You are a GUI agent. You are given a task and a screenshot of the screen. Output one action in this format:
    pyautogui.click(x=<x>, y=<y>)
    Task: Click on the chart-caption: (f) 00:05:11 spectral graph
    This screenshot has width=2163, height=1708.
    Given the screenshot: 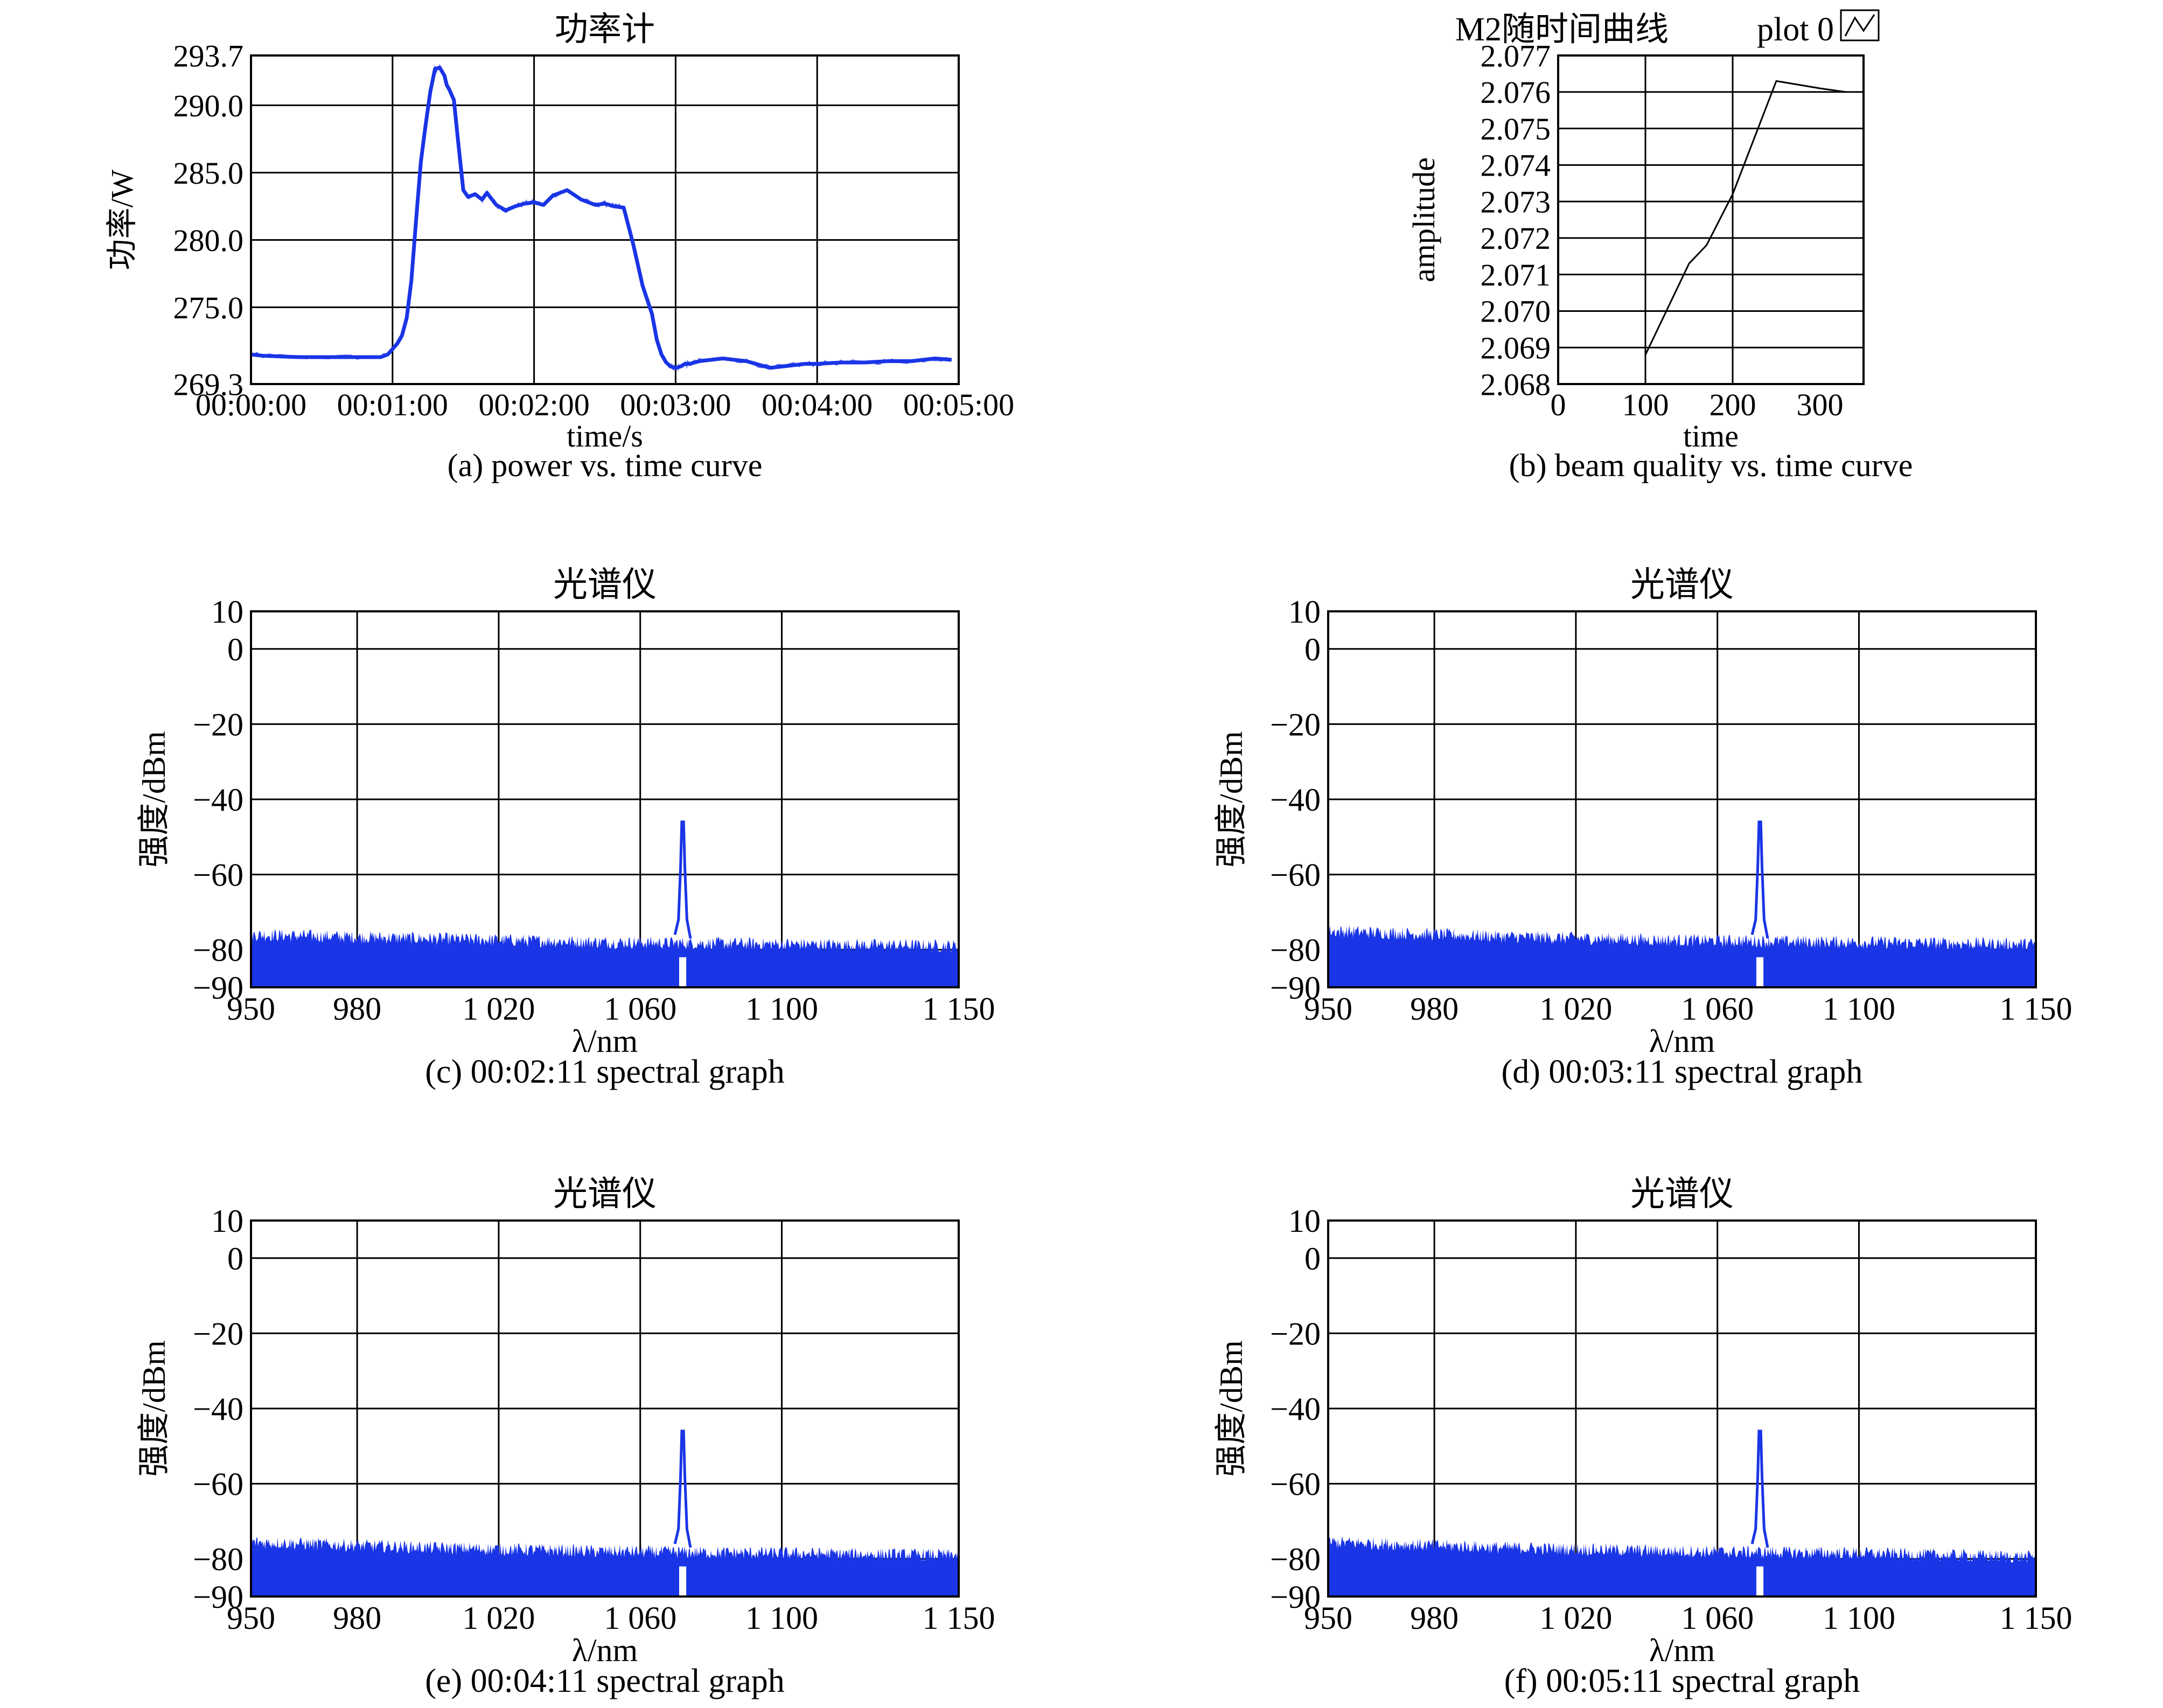 What is the action you would take?
    pyautogui.click(x=1682, y=1681)
    